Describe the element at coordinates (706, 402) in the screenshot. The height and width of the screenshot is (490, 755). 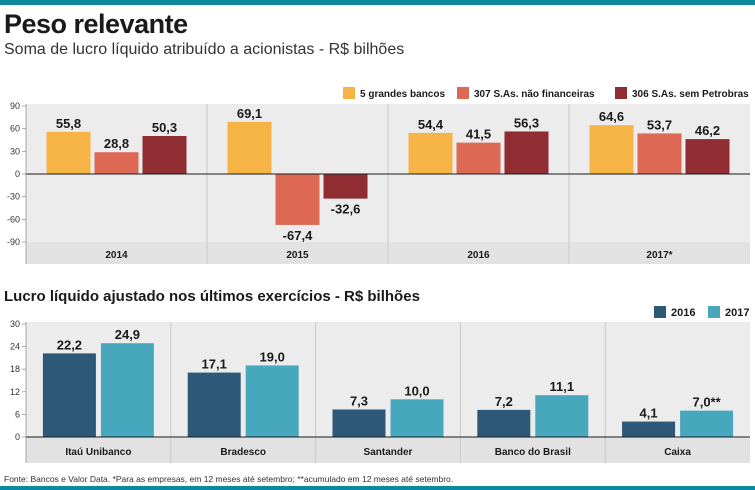
I see `data-label: 7,0**` at that location.